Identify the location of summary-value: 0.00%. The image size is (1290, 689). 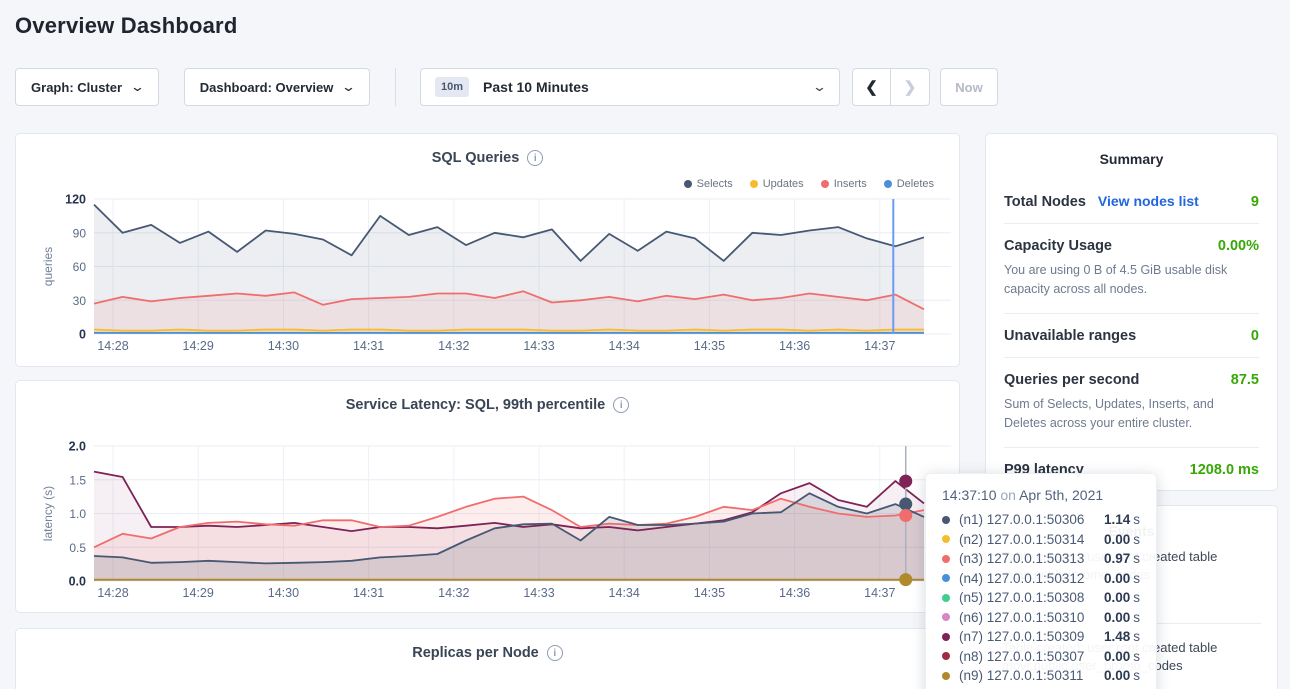
(1238, 246).